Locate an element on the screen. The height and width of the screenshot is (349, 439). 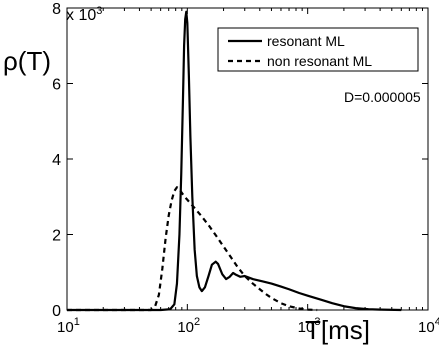
y-multiplier-label: x 103 is located at coordinates (84, 14).